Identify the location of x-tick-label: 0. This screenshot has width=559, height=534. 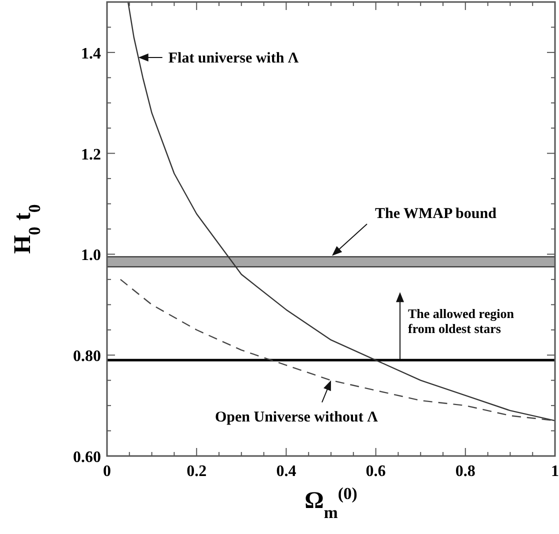
(107, 471).